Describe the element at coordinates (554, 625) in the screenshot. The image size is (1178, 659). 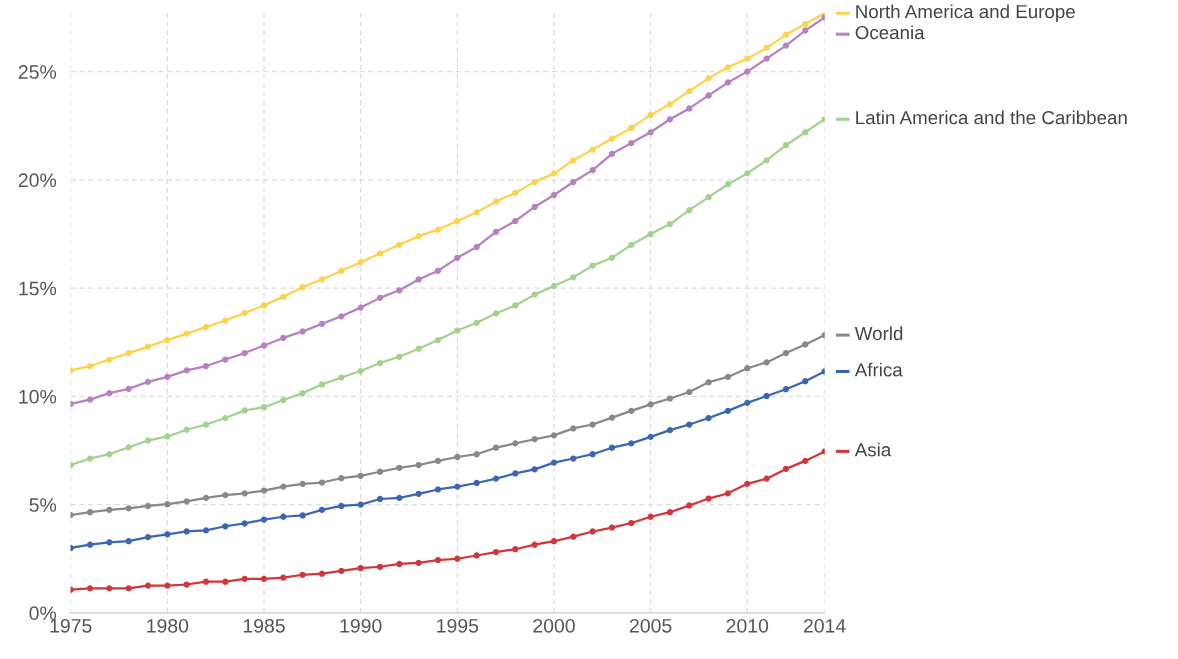
I see `x-tick-label: 2000` at that location.